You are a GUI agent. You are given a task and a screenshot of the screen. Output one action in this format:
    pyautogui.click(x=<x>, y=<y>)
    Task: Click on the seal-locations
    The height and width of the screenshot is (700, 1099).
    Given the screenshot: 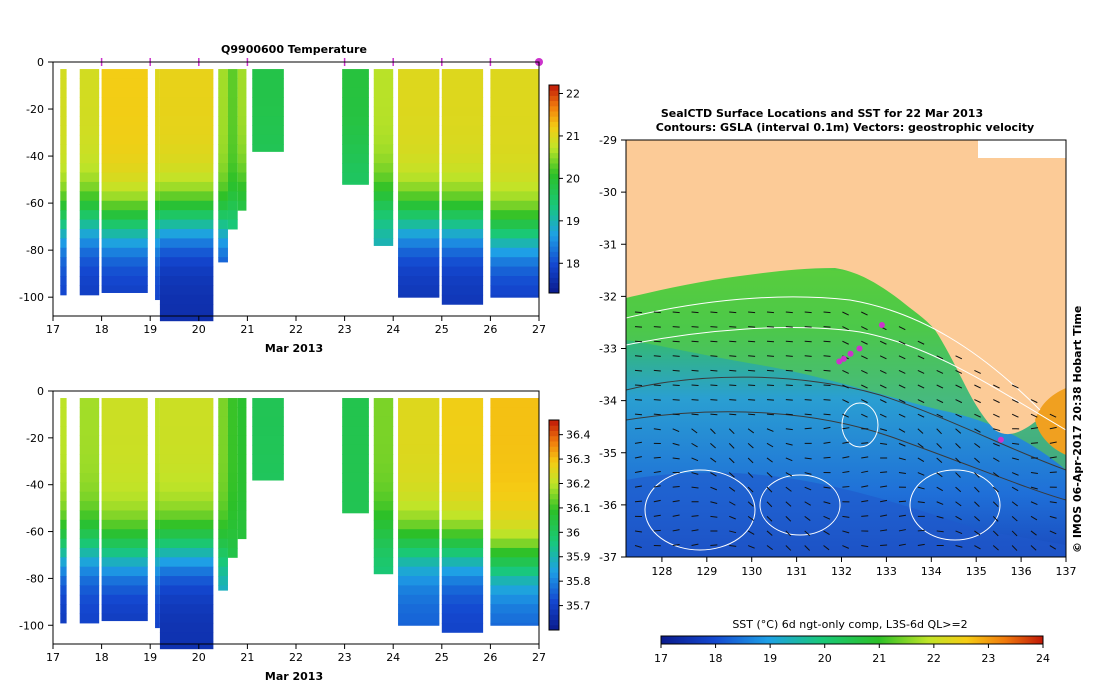 What is the action you would take?
    pyautogui.click(x=920, y=382)
    